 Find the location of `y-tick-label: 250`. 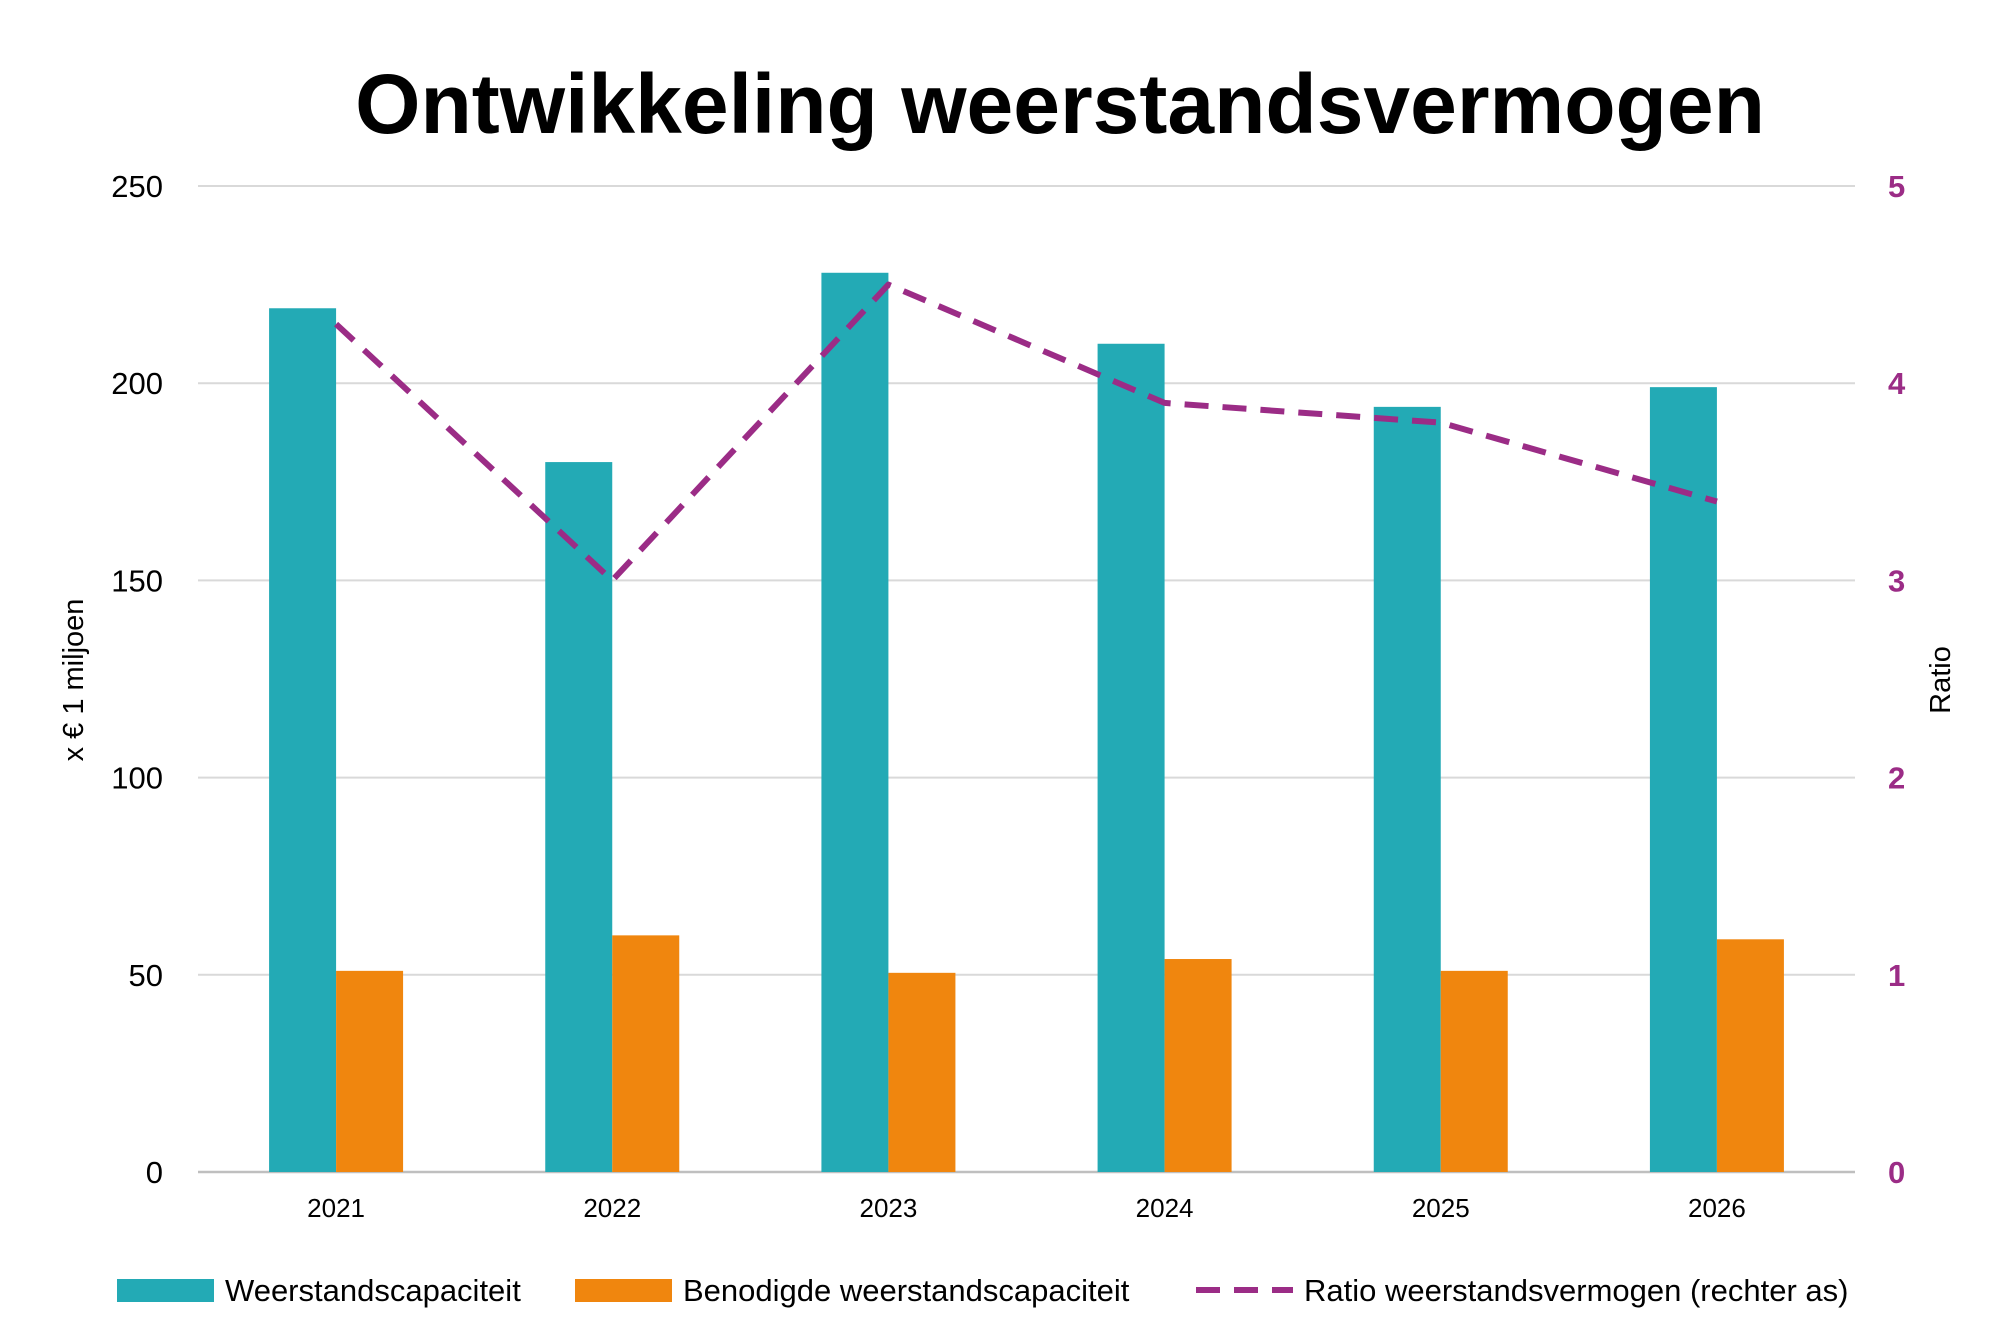

y-tick-label: 250 is located at coordinates (137, 186).